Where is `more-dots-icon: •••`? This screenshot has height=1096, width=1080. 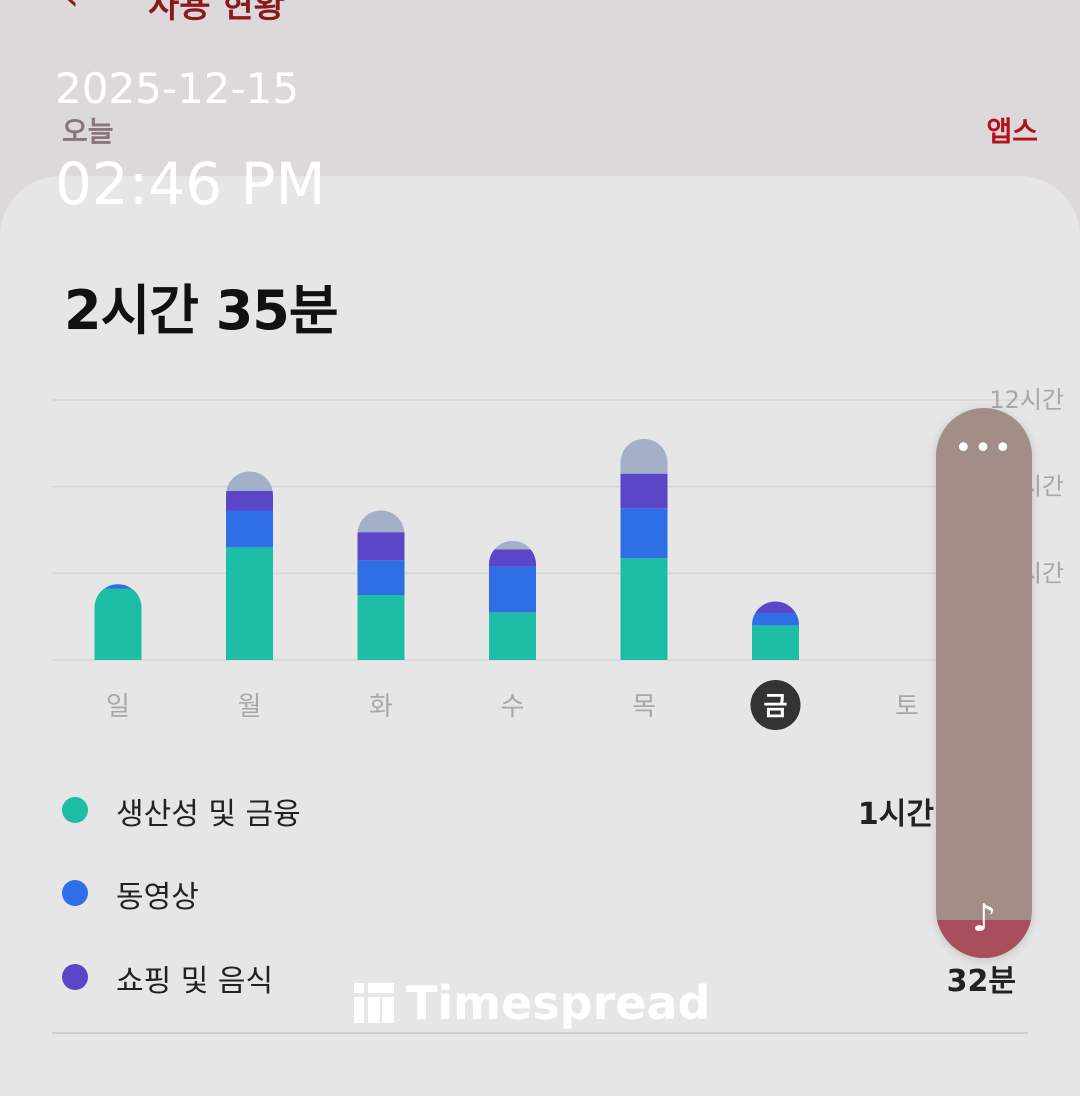 more-dots-icon: ••• is located at coordinates (984, 448).